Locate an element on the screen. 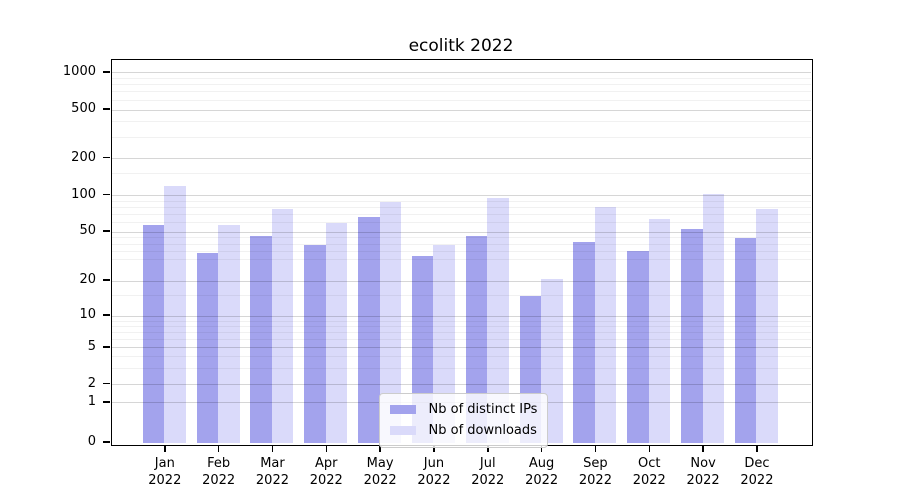 The height and width of the screenshot is (500, 900). x-tick-month: Mar is located at coordinates (272, 463).